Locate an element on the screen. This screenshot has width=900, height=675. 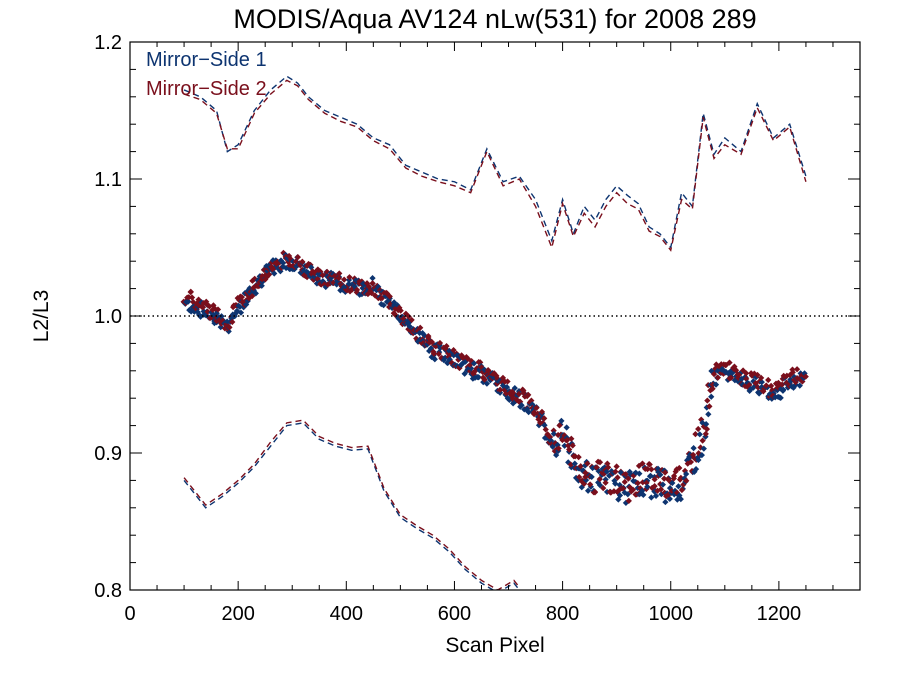
x-tick-label: 200 is located at coordinates (237, 614).